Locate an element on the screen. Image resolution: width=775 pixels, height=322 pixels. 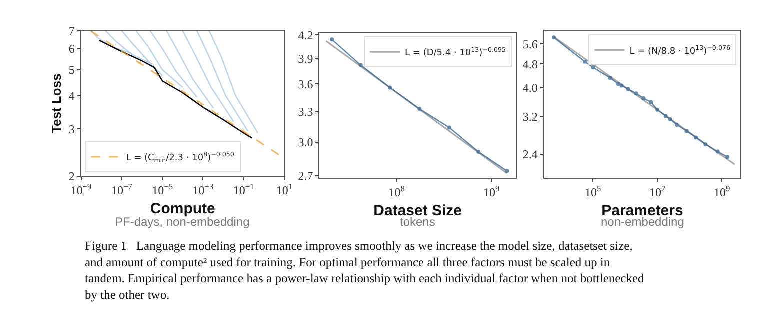
y-tick-label: 4 is located at coordinates (71, 96).